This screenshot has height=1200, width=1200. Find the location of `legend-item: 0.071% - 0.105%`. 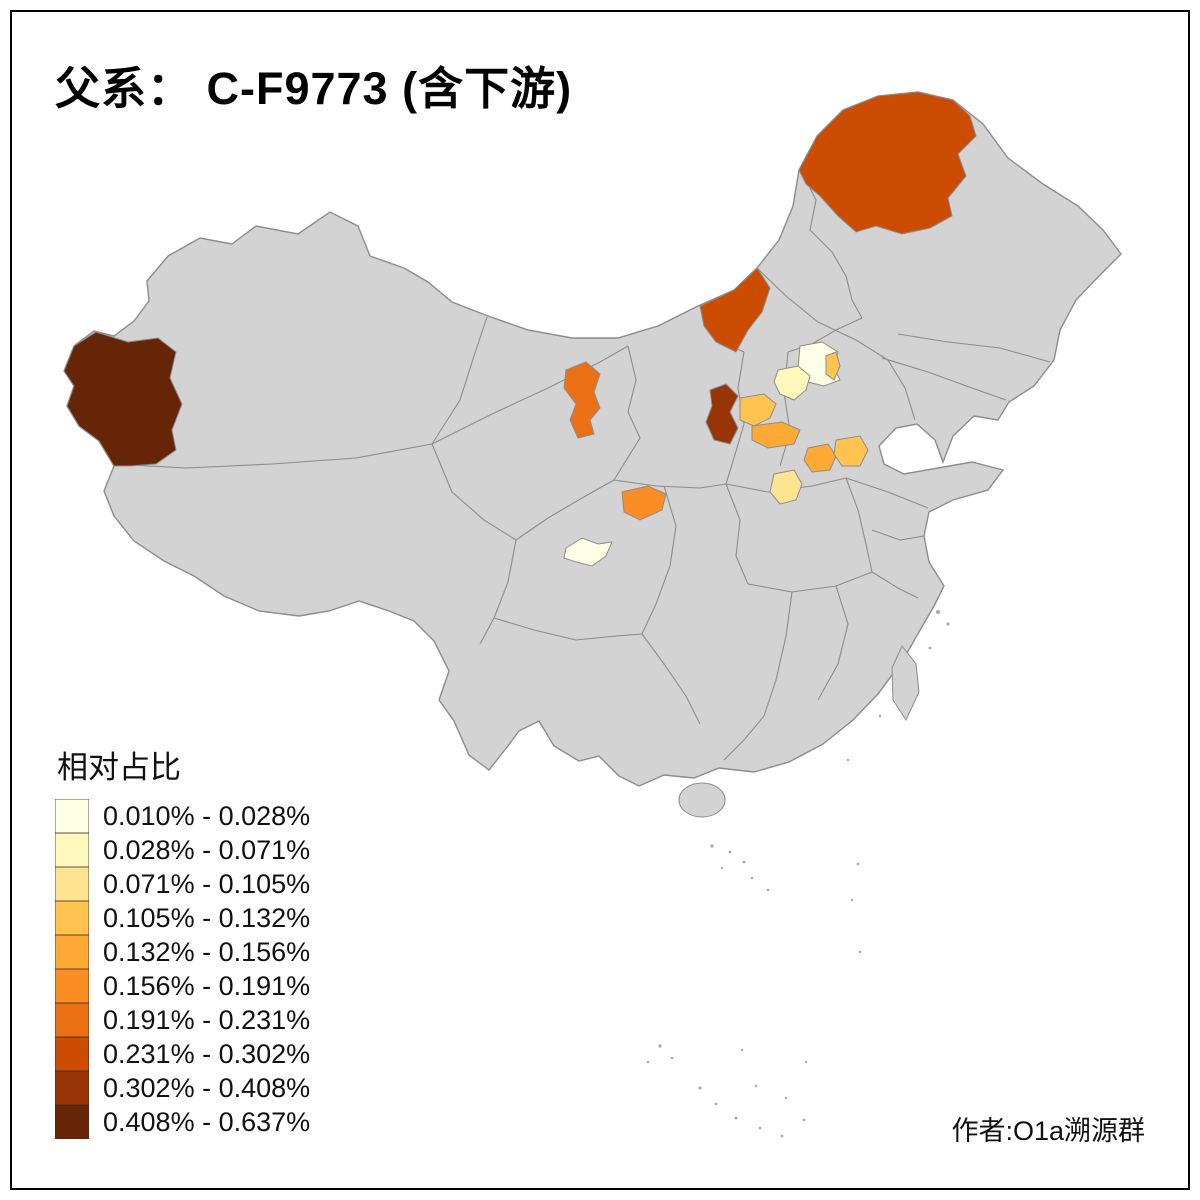

legend-item: 0.071% - 0.105% is located at coordinates (182, 884).